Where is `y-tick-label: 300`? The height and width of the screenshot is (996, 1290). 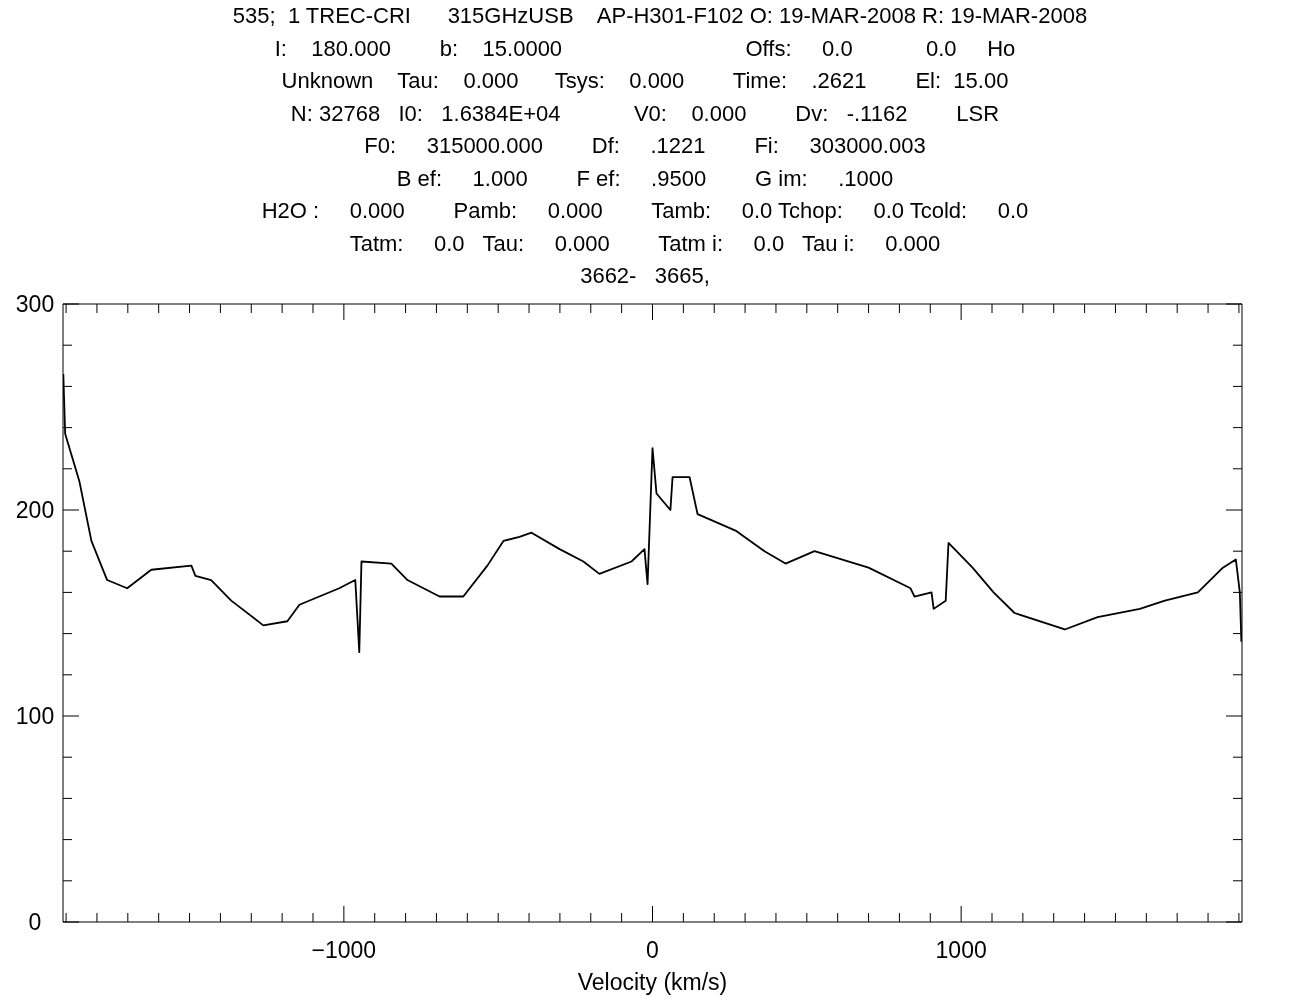 y-tick-label: 300 is located at coordinates (35, 304).